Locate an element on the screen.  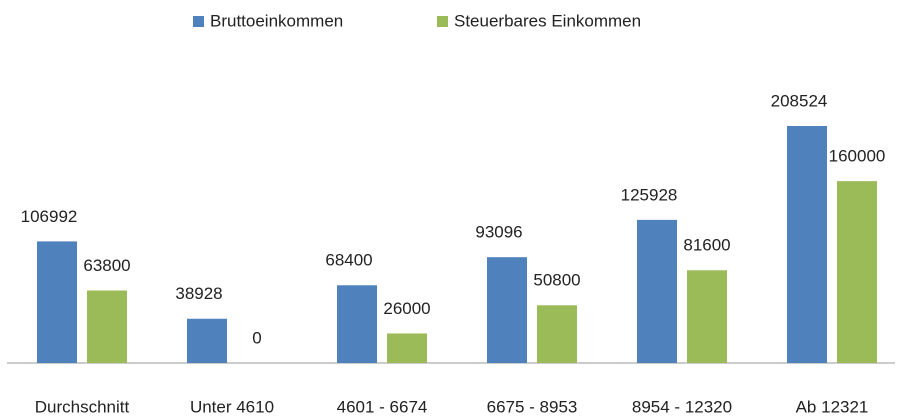
data-label: 0 is located at coordinates (256, 337).